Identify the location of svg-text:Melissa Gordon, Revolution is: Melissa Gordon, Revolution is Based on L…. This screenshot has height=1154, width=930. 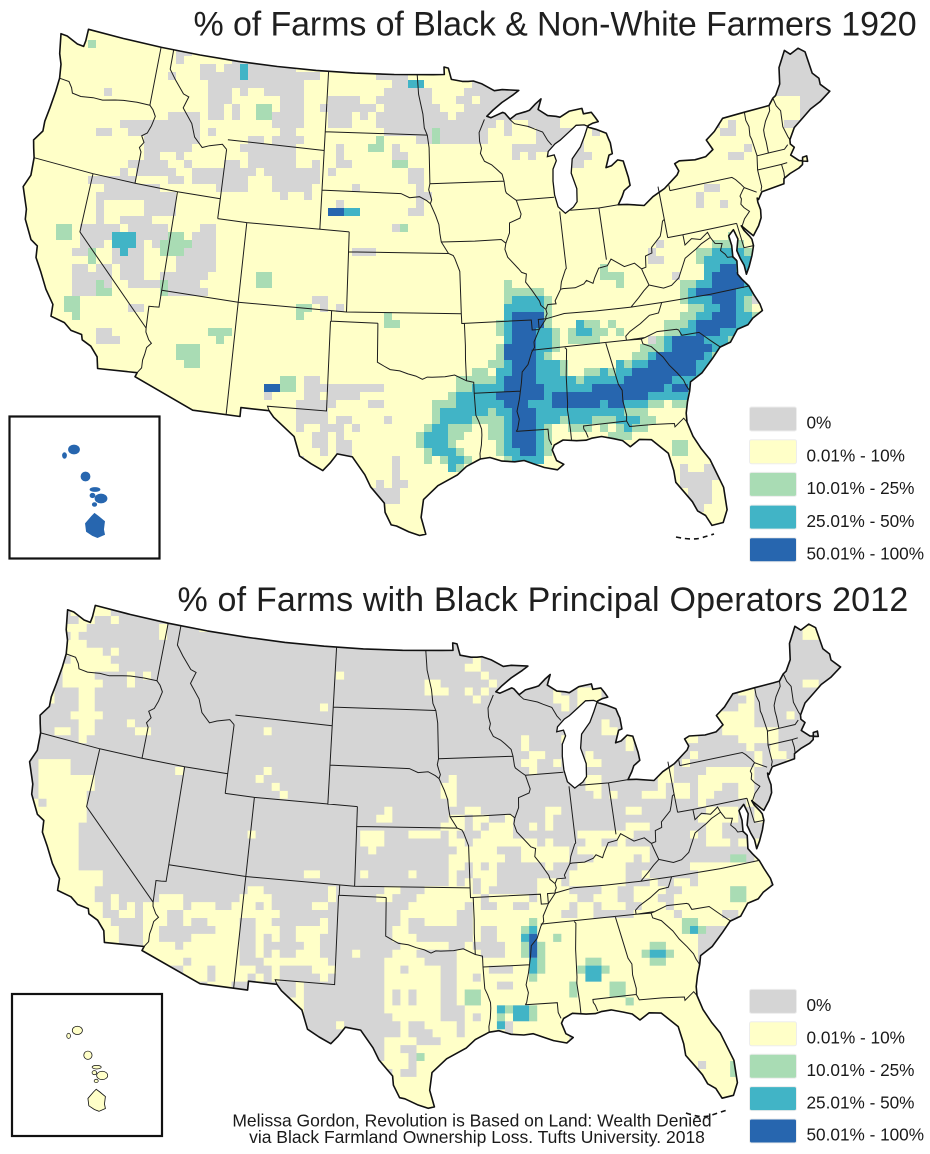
(471, 1121).